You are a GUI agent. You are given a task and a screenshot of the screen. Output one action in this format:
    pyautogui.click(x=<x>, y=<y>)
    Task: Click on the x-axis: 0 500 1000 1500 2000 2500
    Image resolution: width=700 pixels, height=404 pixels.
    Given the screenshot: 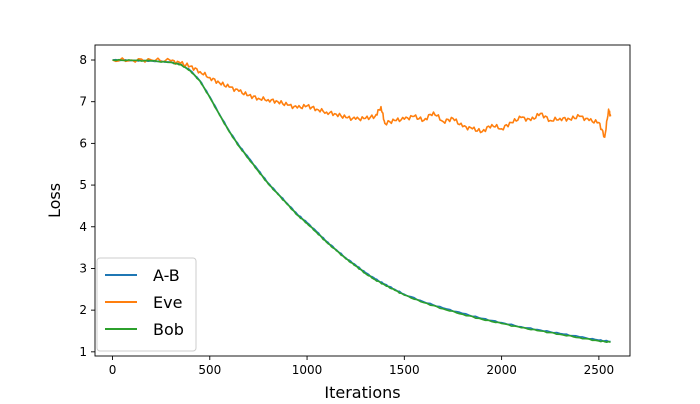 What is the action you would take?
    pyautogui.click(x=361, y=366)
    